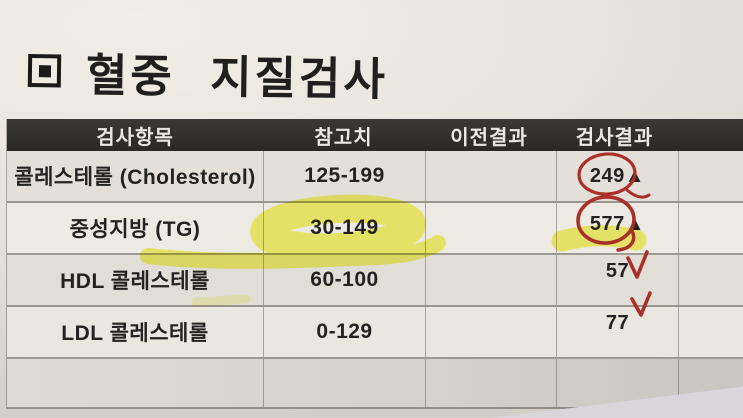 This screenshot has width=743, height=418. What do you see at coordinates (617, 322) in the screenshot?
I see `result-value: 77` at bounding box center [617, 322].